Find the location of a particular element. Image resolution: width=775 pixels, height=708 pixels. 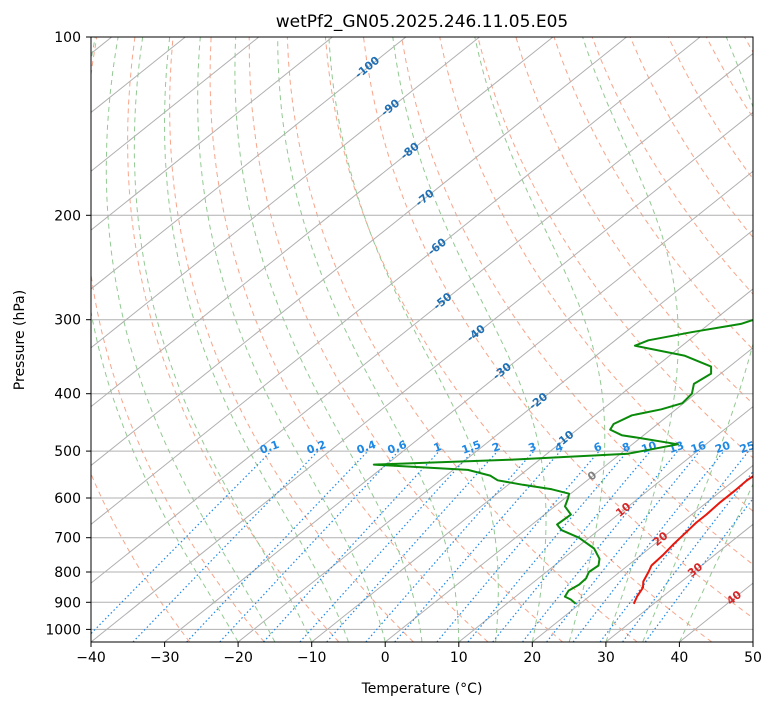

isotherm-label: -30 is located at coordinates (502, 371).